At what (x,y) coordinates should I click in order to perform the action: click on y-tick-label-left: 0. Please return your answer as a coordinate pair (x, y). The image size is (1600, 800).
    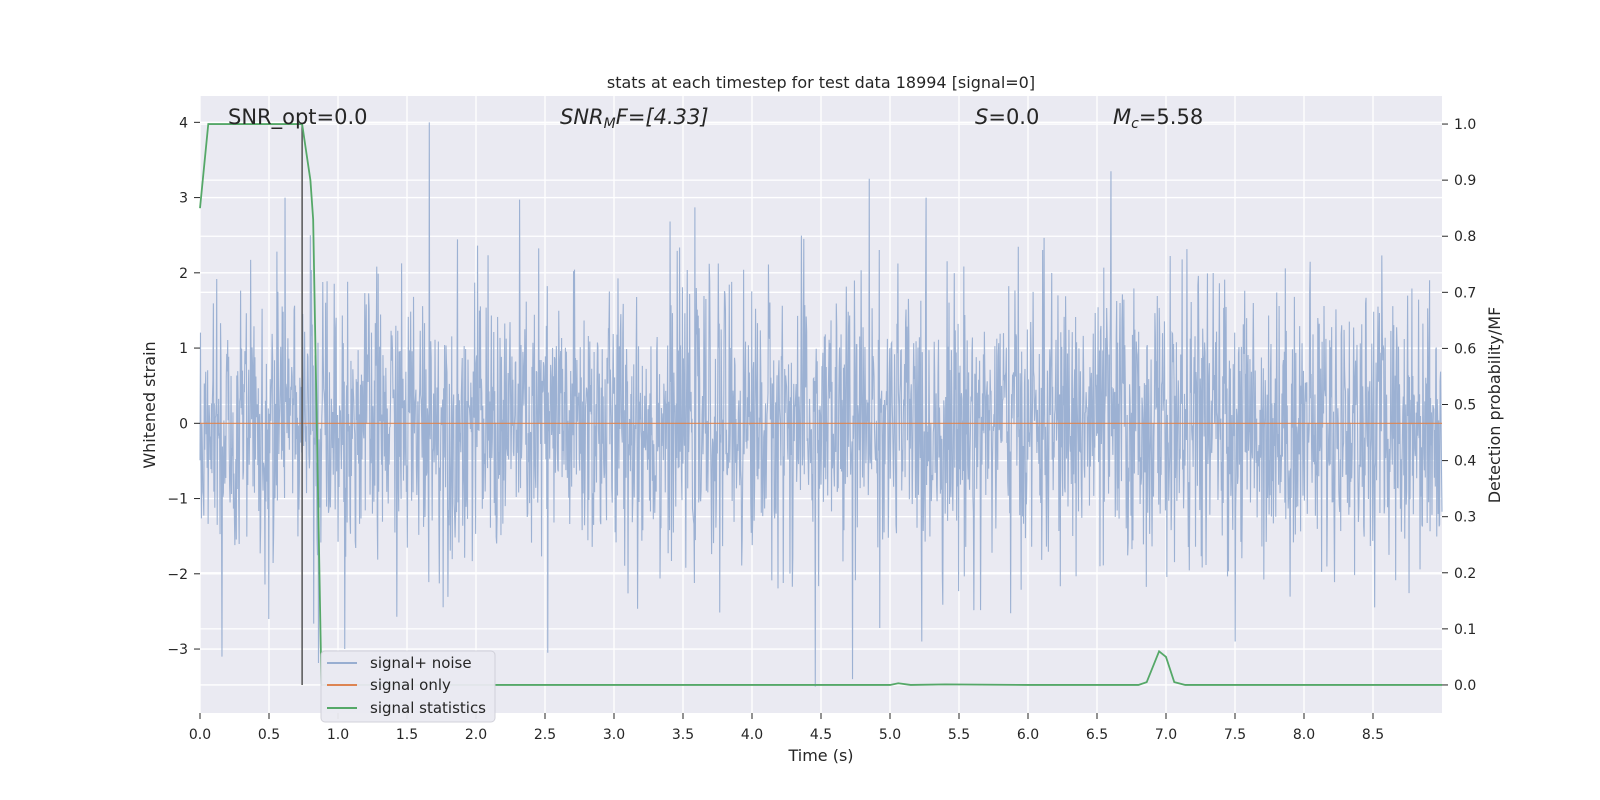
    Looking at the image, I should click on (183, 424).